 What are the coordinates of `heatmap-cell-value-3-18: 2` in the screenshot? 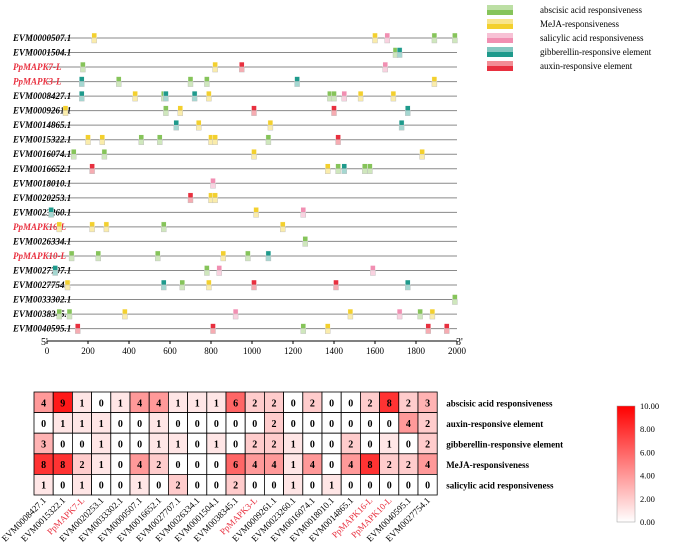 It's located at (389, 465).